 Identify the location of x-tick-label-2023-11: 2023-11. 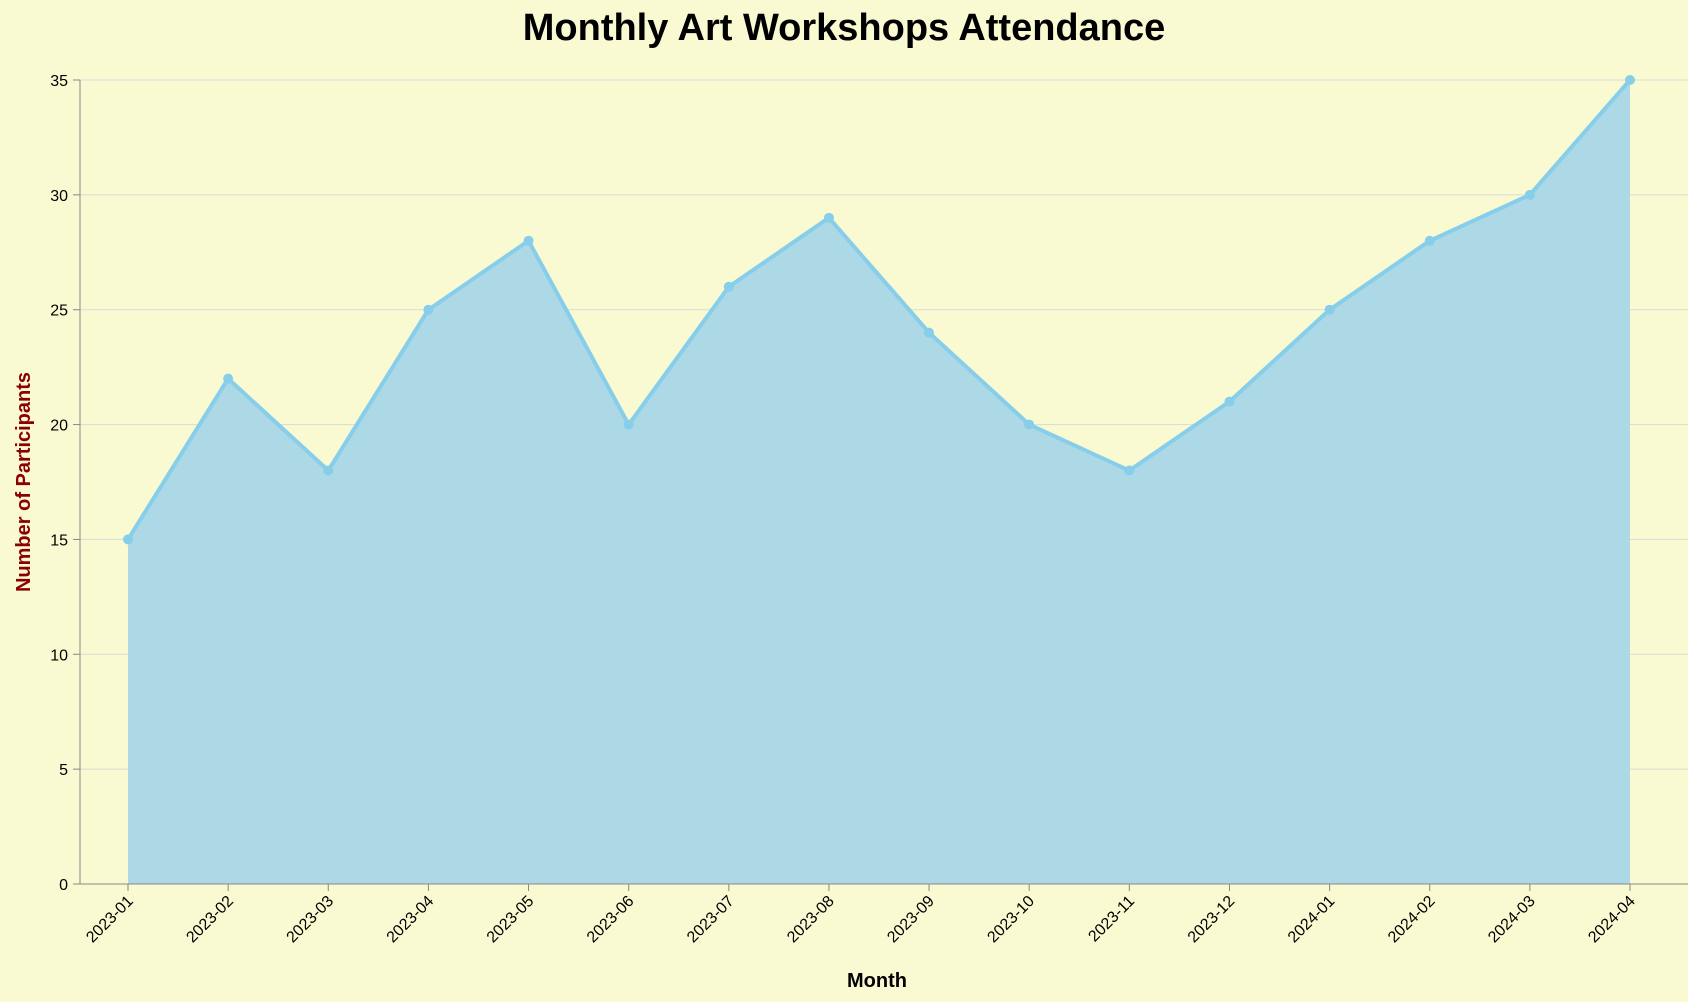
(1111, 919).